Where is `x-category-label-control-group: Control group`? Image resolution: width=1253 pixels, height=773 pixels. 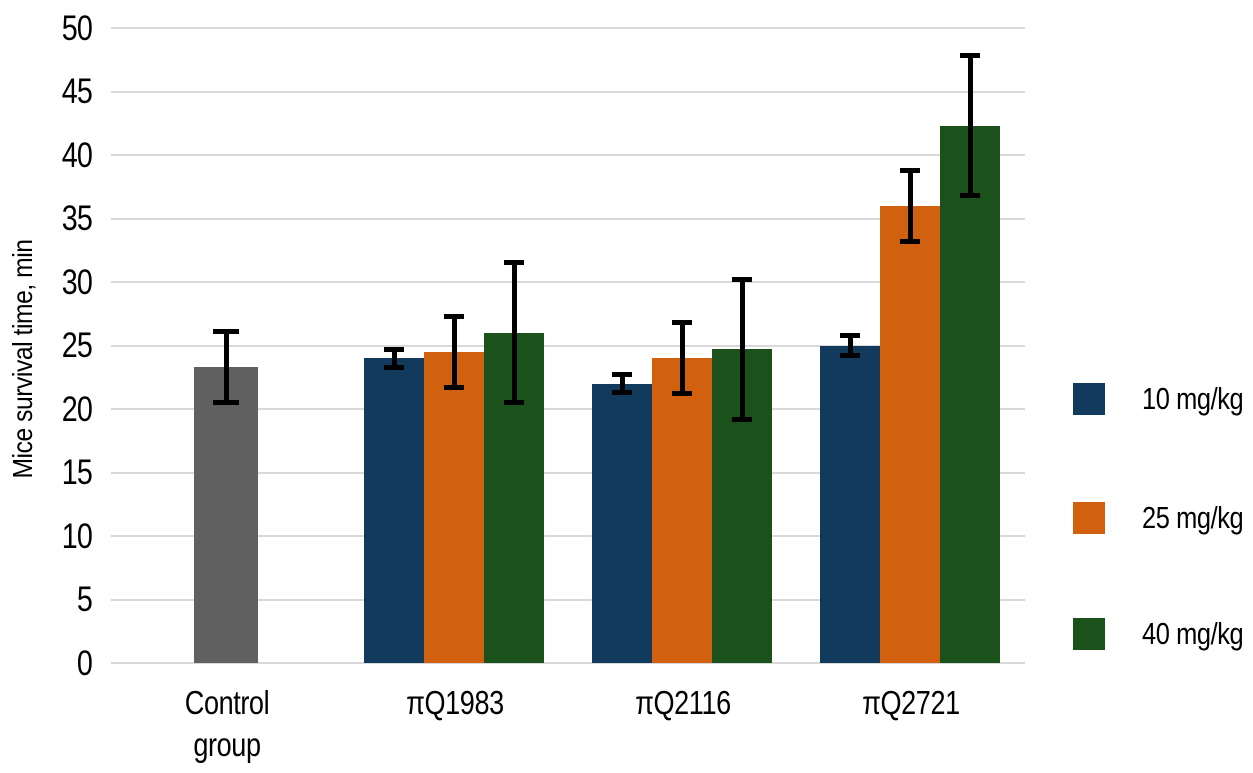 x-category-label-control-group: Control group is located at coordinates (227, 723).